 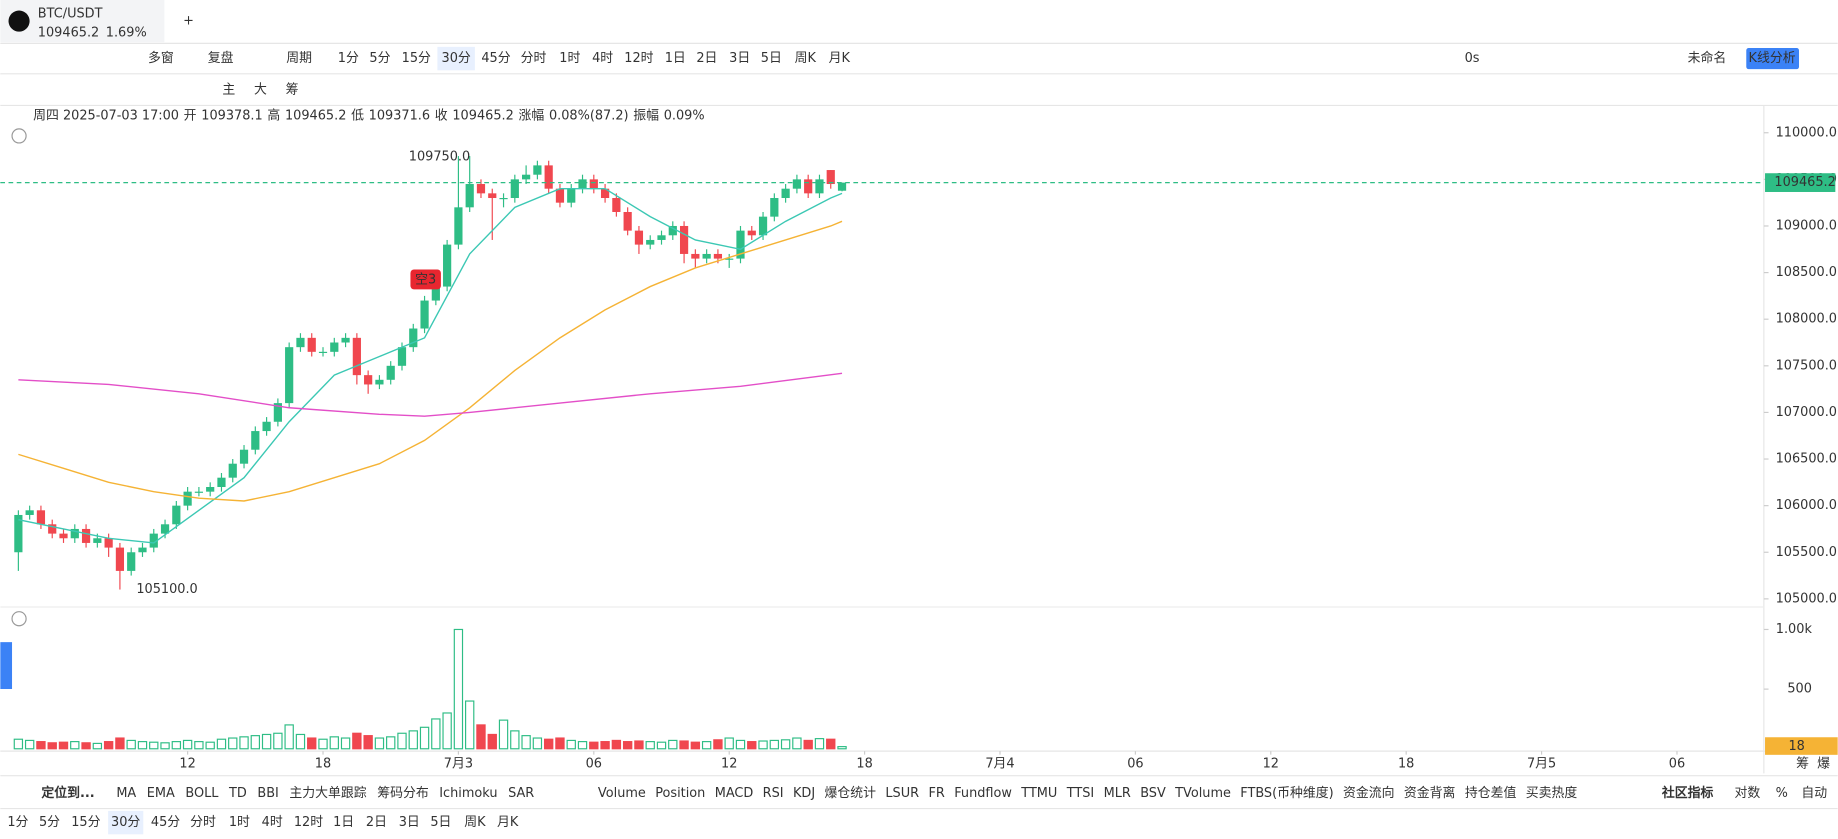 I want to click on indicator-button: BBI, so click(x=267, y=793).